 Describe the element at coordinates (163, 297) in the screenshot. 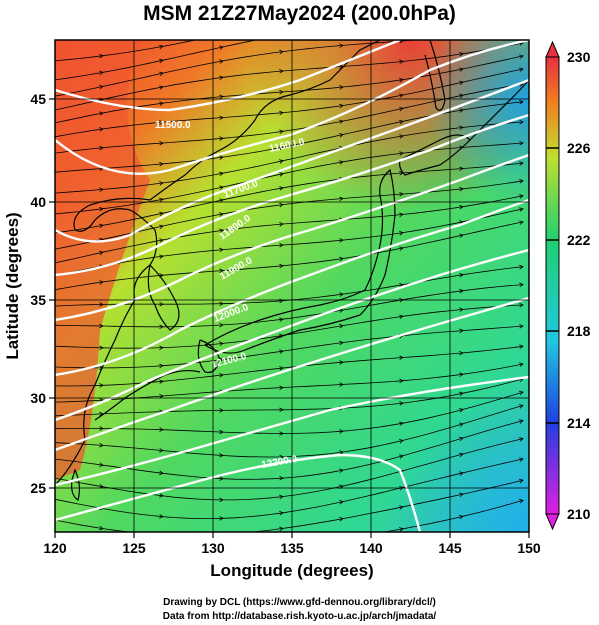

I see `coast-korea` at that location.